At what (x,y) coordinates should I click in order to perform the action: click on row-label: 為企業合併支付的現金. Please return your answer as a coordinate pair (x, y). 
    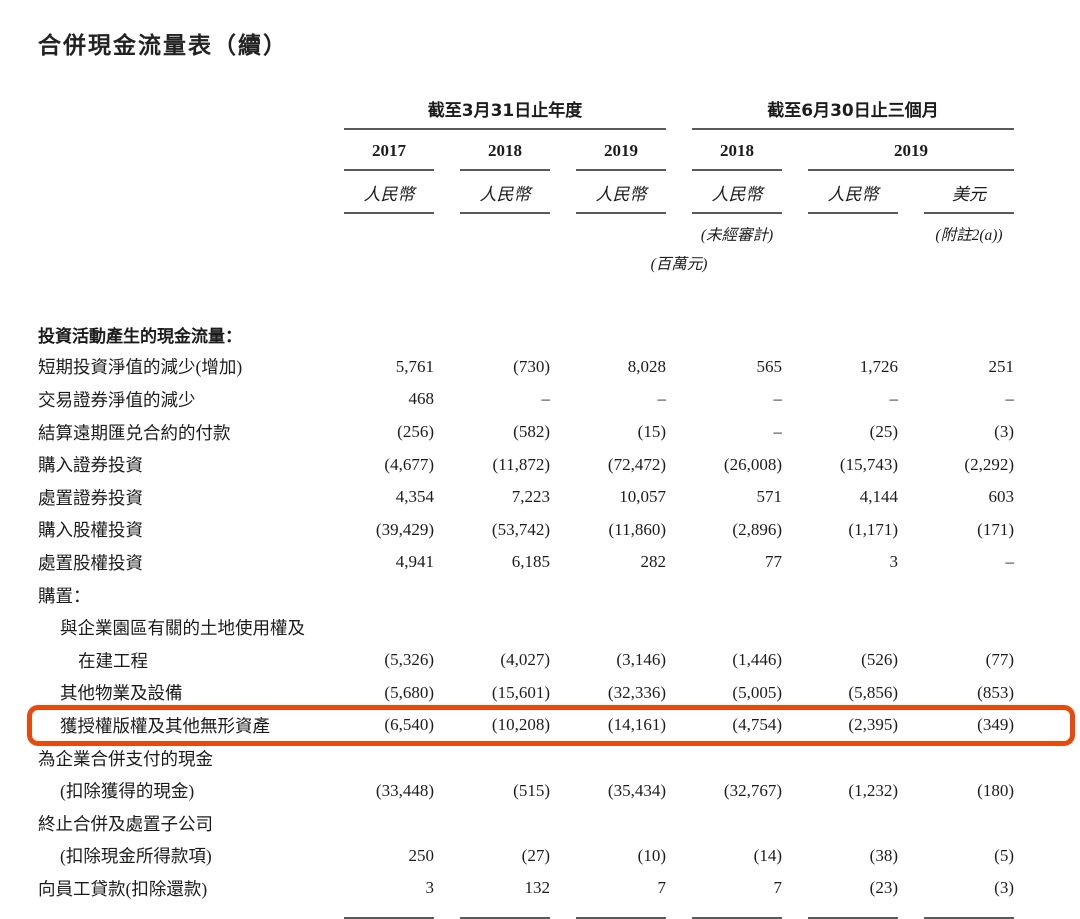
    Looking at the image, I should click on (125, 758).